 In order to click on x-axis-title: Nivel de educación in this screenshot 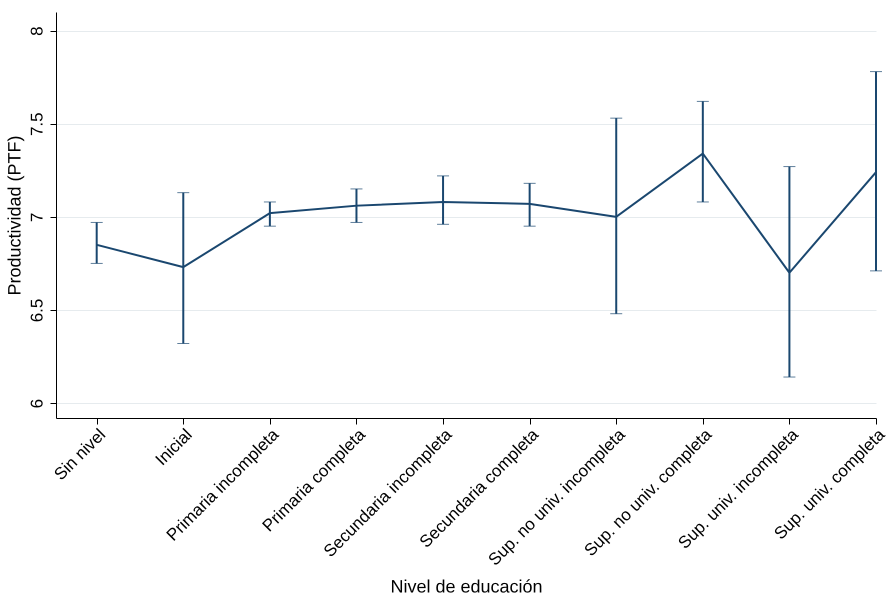, I will do `click(466, 586)`.